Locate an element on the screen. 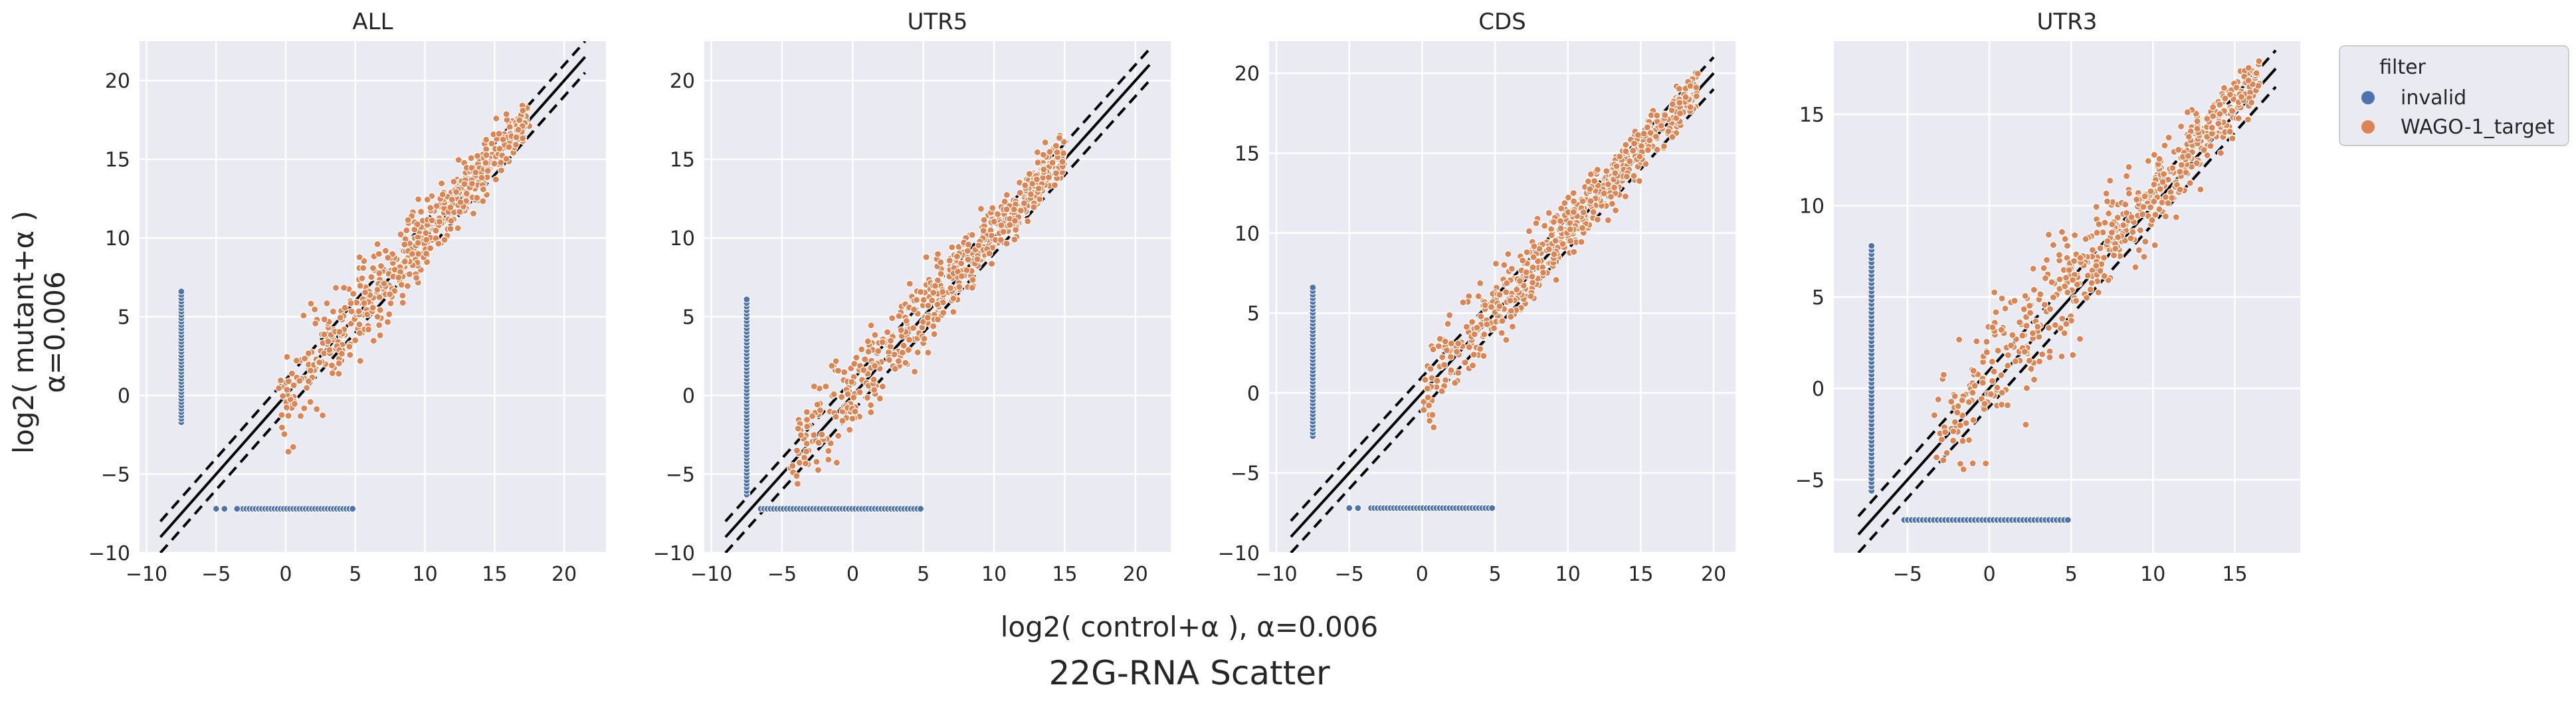  y-tick-label: −10 is located at coordinates (674, 553).